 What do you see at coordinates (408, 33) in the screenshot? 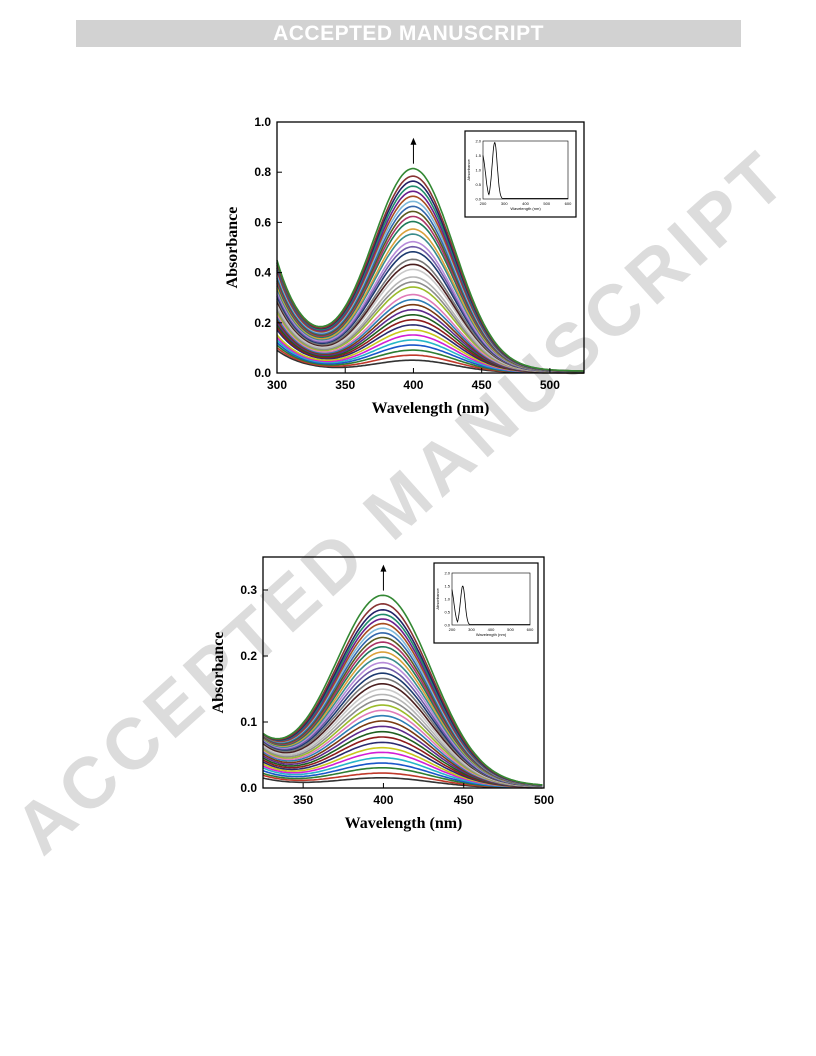
I see `accepted-manuscript-banner: ACCEPTED MANUSCRIPT` at bounding box center [408, 33].